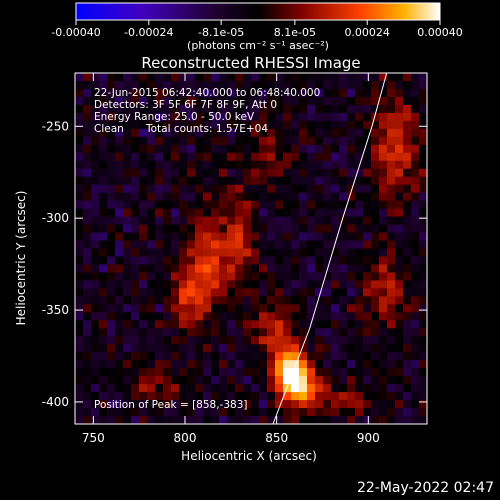 The height and width of the screenshot is (500, 500). Describe the element at coordinates (174, 117) in the screenshot. I see `energy-range-text: Energy Range: 25.0 - 50.0 keV` at that location.